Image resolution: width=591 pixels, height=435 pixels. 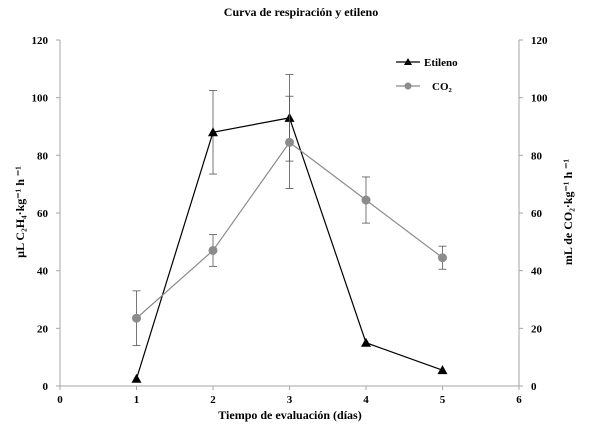 I want to click on y-right-tick-label: 80, so click(x=537, y=156).